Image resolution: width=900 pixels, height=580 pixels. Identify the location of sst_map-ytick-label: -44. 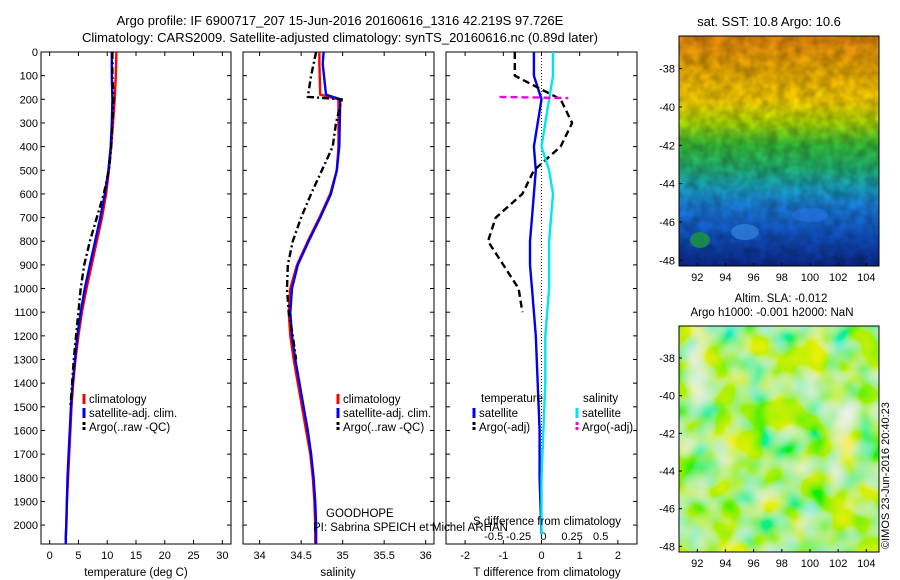
(667, 185).